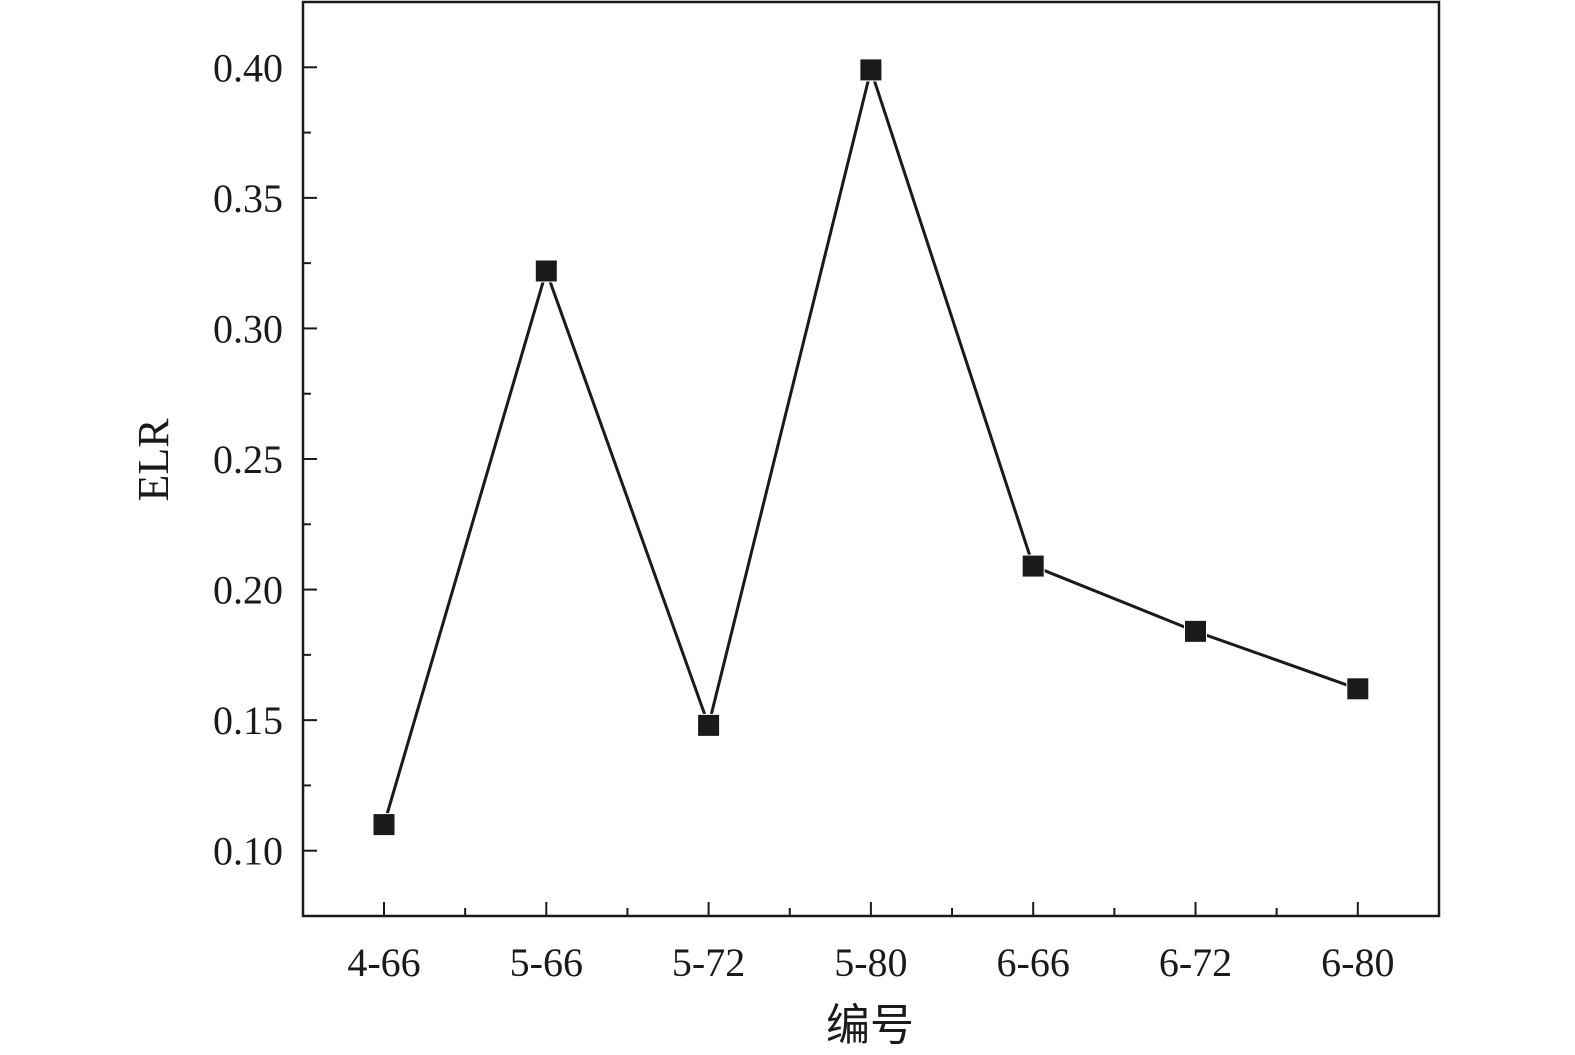  Describe the element at coordinates (153, 460) in the screenshot. I see `y-axis-title: ELR` at that location.